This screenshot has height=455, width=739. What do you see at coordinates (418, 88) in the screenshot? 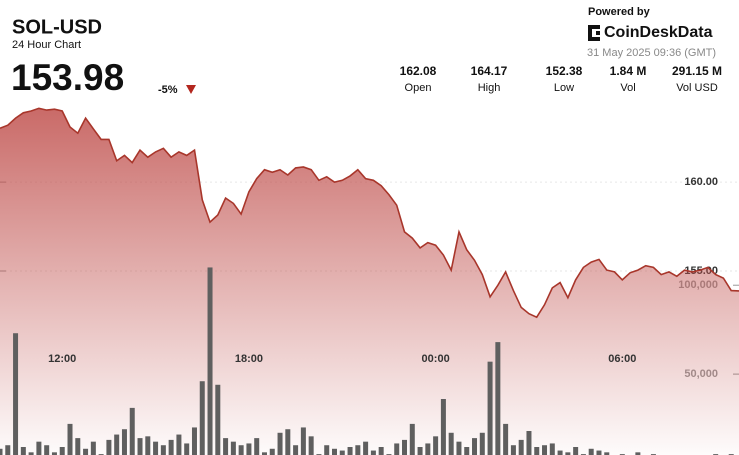
I see `stat-name: Open` at bounding box center [418, 88].